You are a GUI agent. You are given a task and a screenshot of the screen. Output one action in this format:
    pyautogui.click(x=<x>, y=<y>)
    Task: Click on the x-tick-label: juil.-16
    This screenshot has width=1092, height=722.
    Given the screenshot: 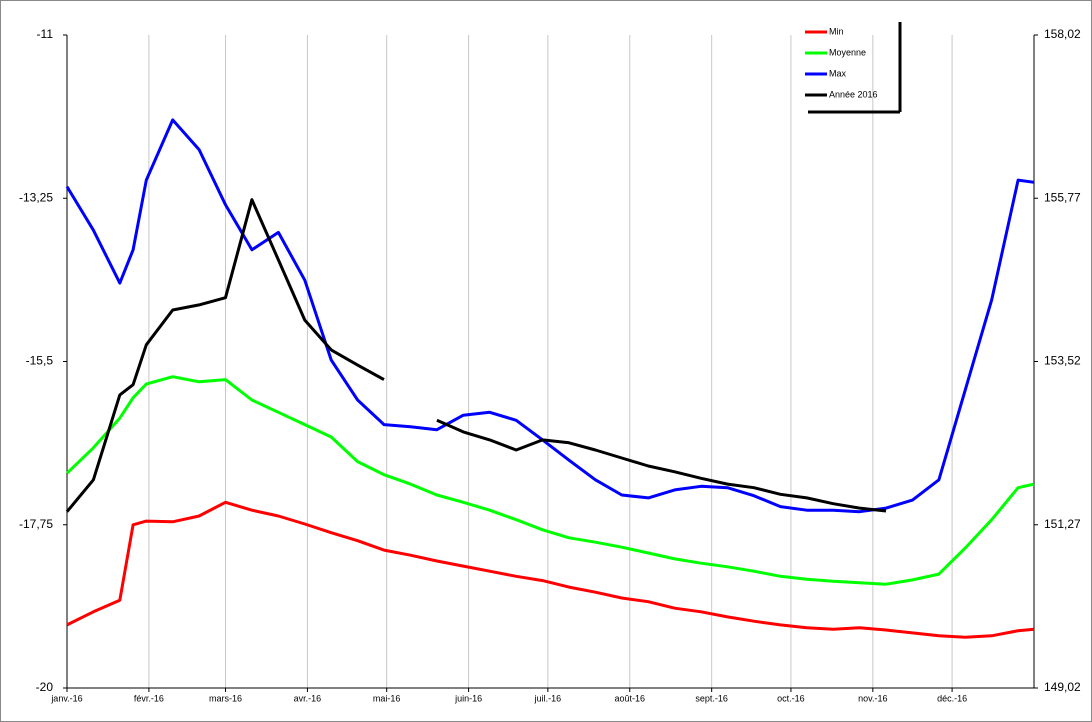 What is the action you would take?
    pyautogui.click(x=548, y=698)
    